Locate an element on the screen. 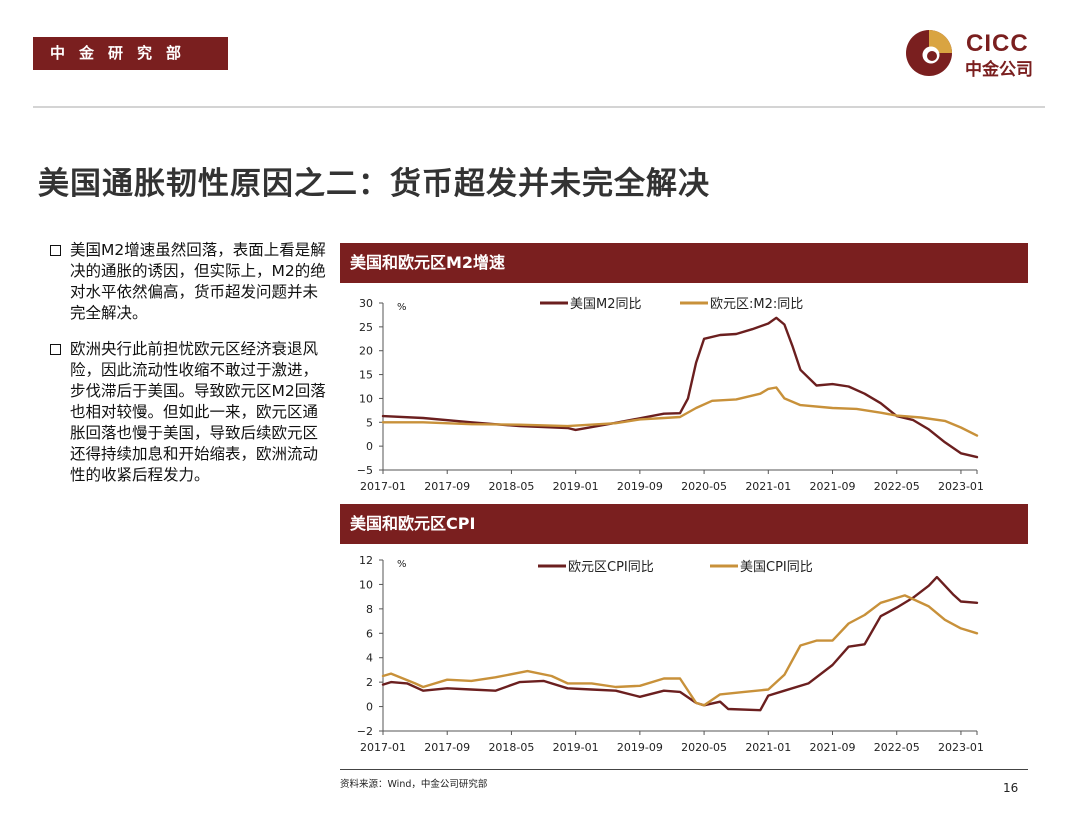 Image resolution: width=1080 pixels, height=838 pixels. chart-title-m2: 美国和欧元区M2增速 is located at coordinates (684, 263).